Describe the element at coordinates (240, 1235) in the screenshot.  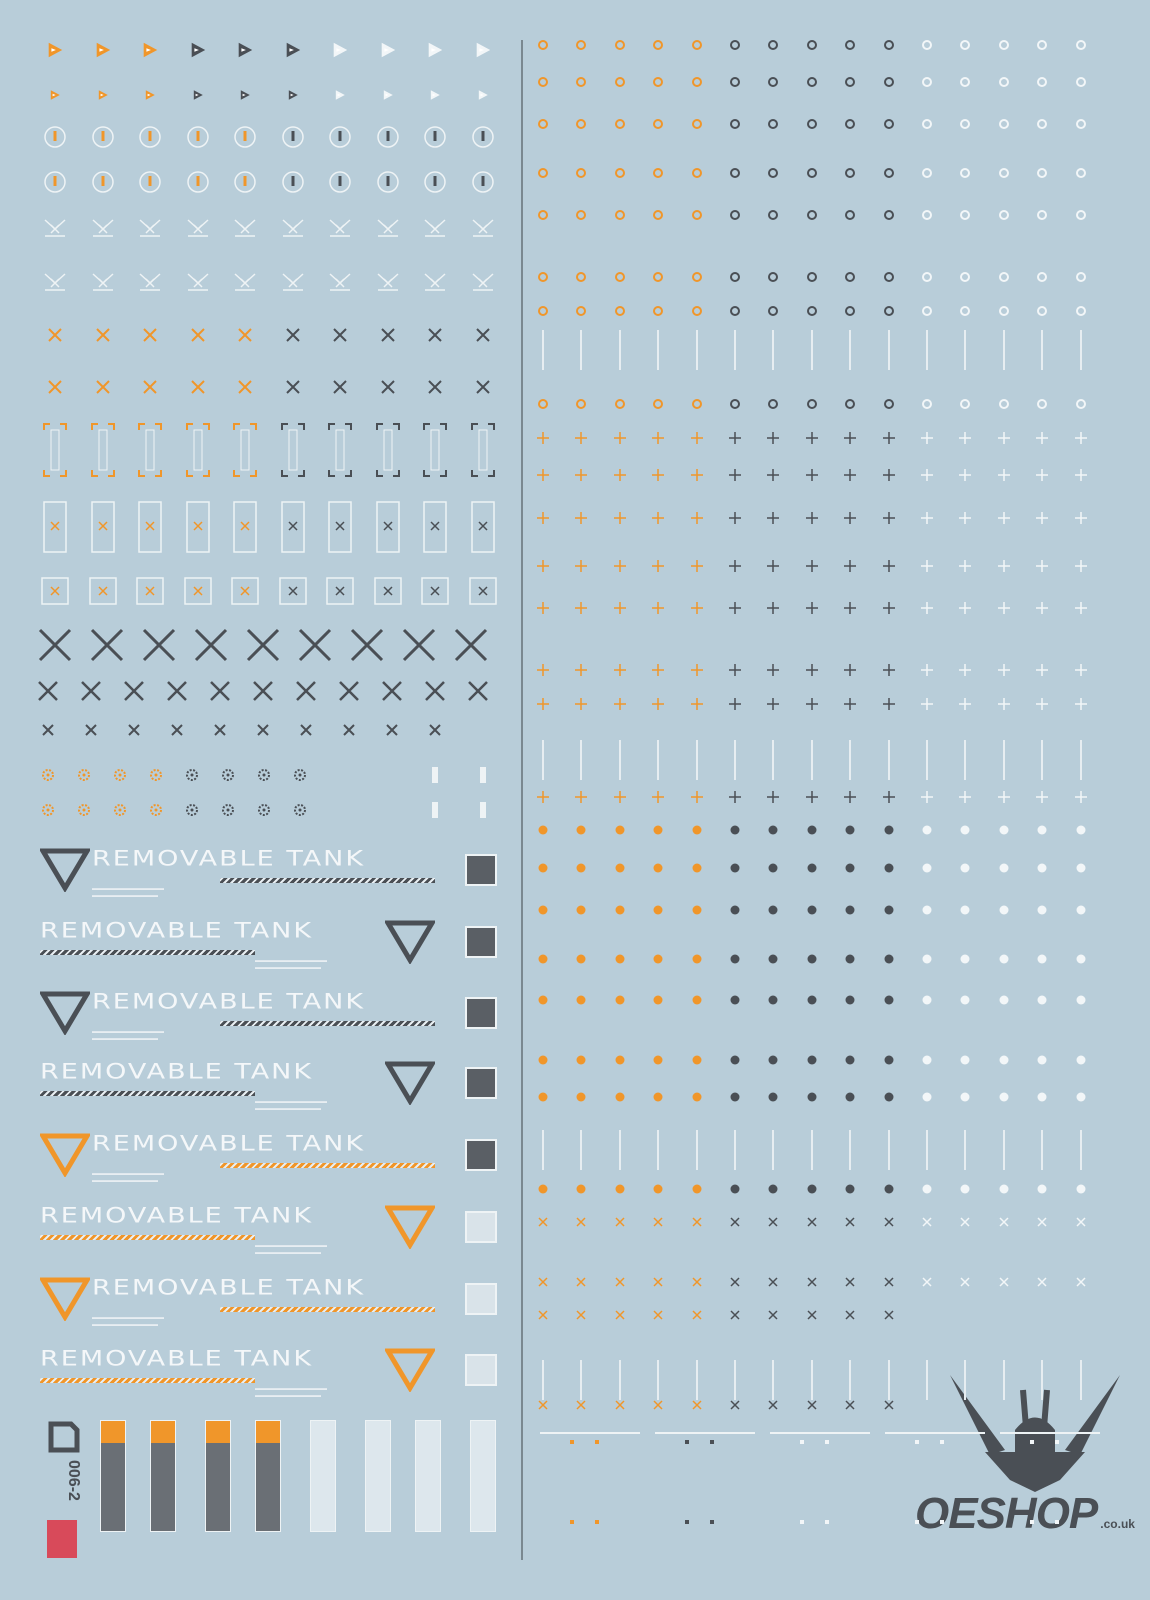
I see `removable-tank-decal: REMOVABLE TANK ▬▬▬▬▬▬▬▬▬▬▬▬ ▬▬▬▬▬▬▬▬▬▬▬` at that location.